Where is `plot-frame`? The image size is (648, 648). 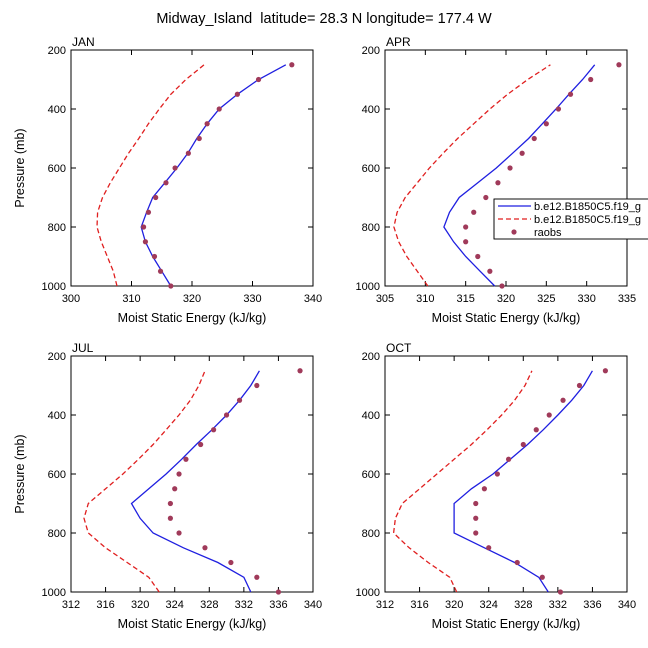
plot-frame is located at coordinates (506, 168).